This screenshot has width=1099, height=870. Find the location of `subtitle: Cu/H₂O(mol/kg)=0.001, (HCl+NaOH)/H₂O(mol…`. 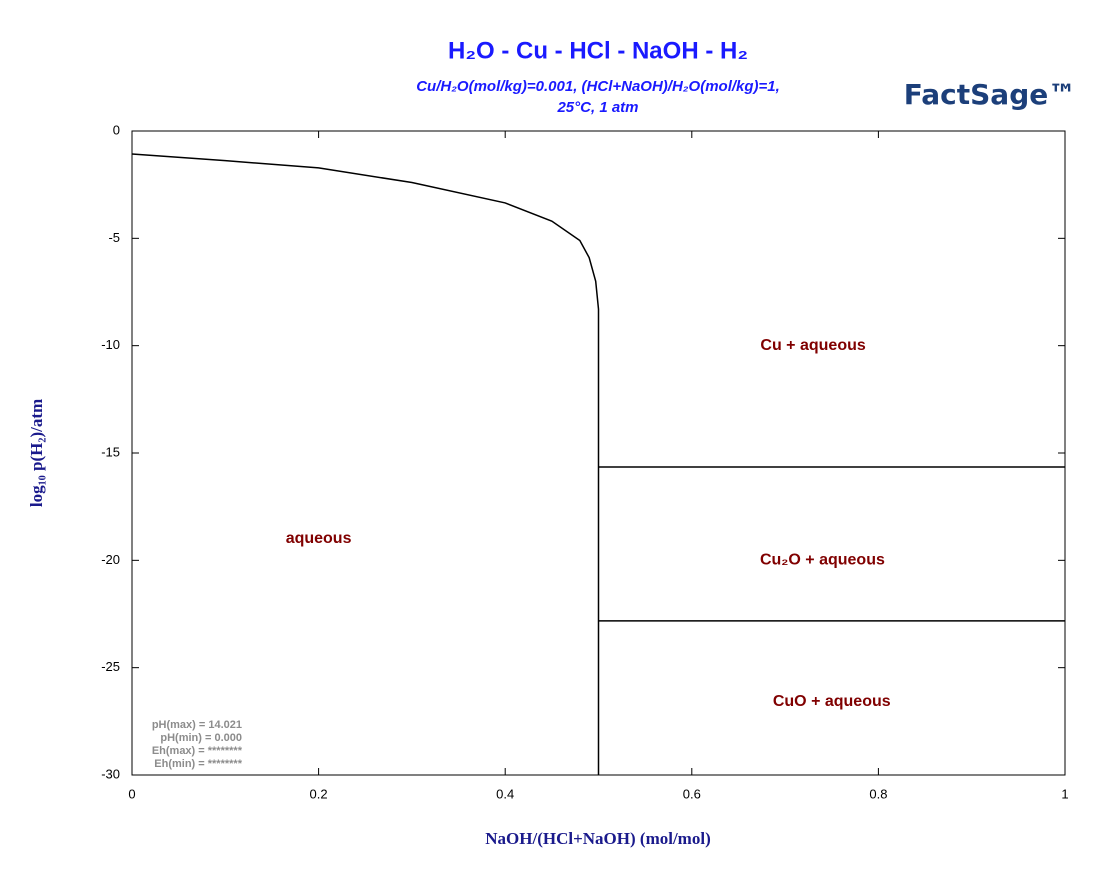

subtitle: Cu/H₂O(mol/kg)=0.001, (HCl+NaOH)/H₂O(mol… is located at coordinates (598, 86).